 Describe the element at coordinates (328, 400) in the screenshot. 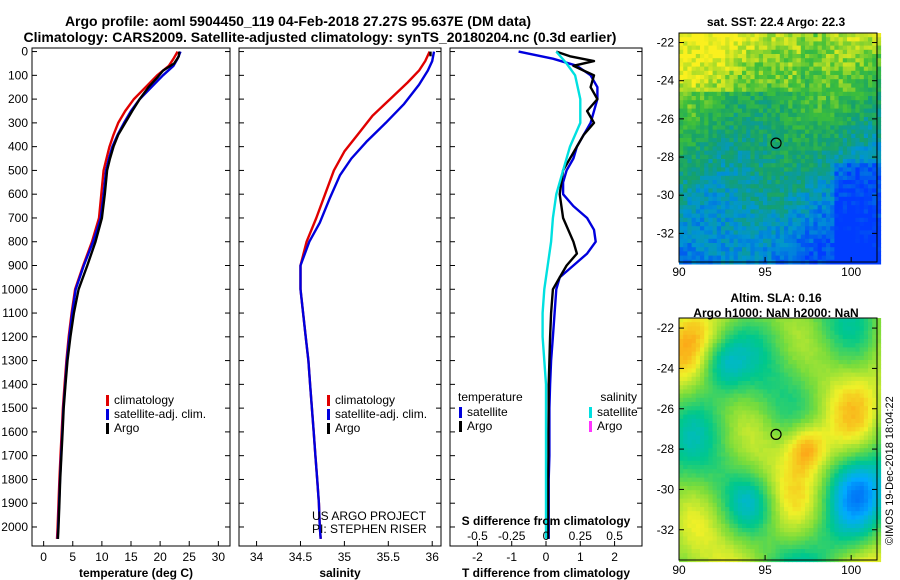

I see `salinity-legend-swatch` at that location.